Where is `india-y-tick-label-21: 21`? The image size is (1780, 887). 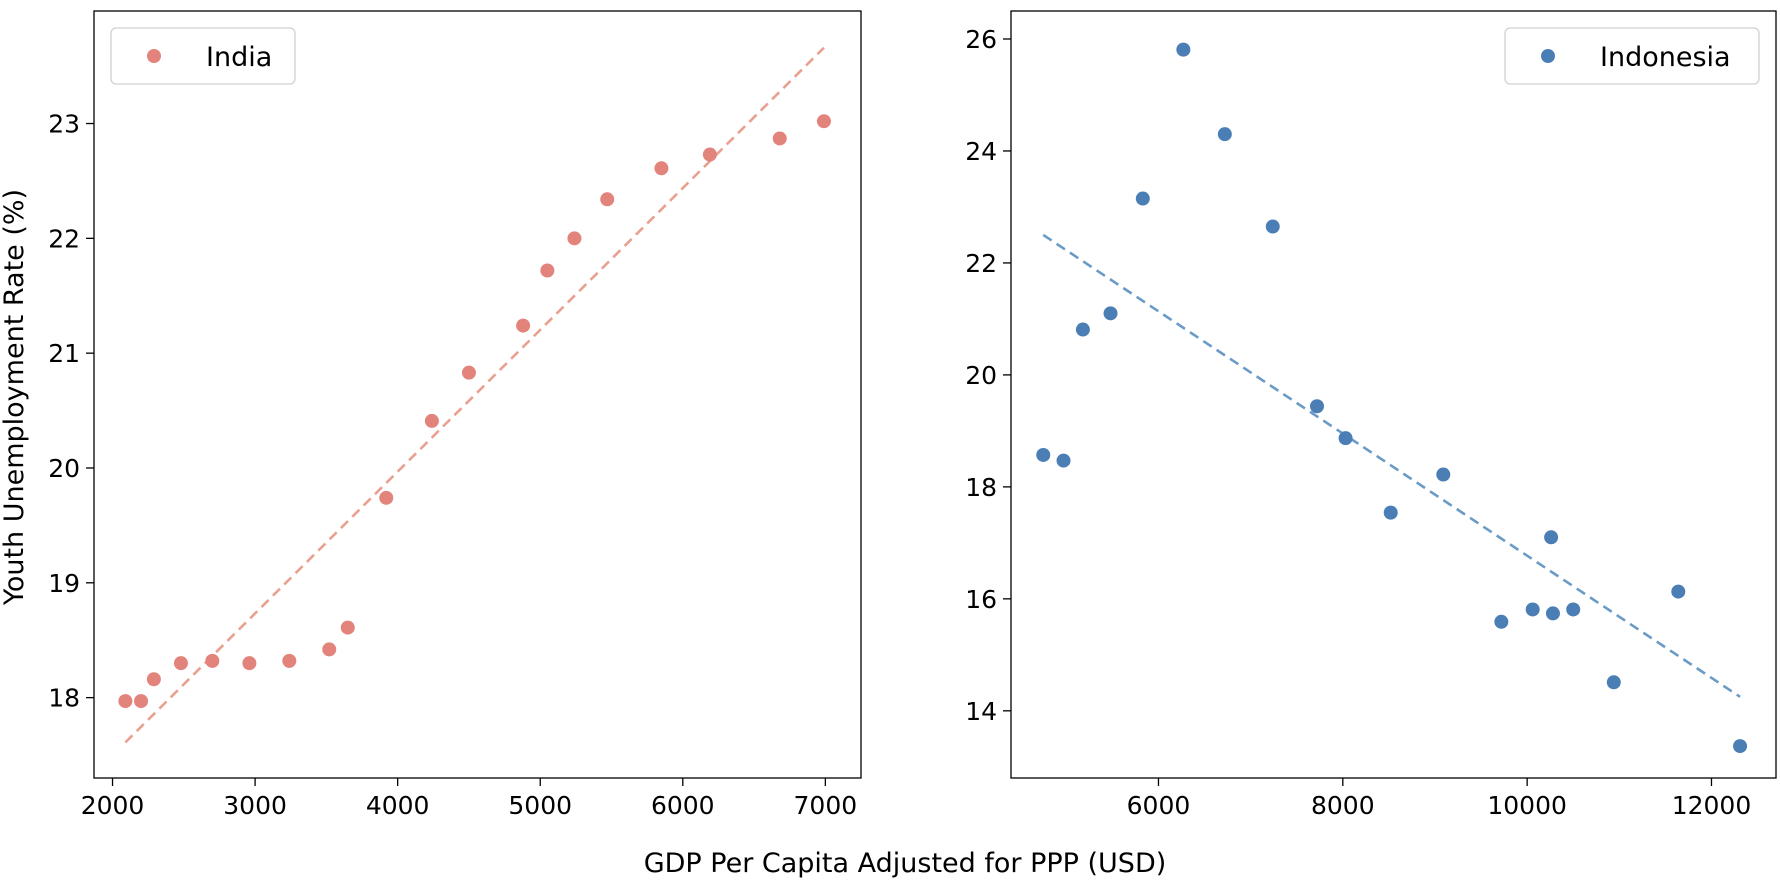 india-y-tick-label-21: 21 is located at coordinates (64, 353).